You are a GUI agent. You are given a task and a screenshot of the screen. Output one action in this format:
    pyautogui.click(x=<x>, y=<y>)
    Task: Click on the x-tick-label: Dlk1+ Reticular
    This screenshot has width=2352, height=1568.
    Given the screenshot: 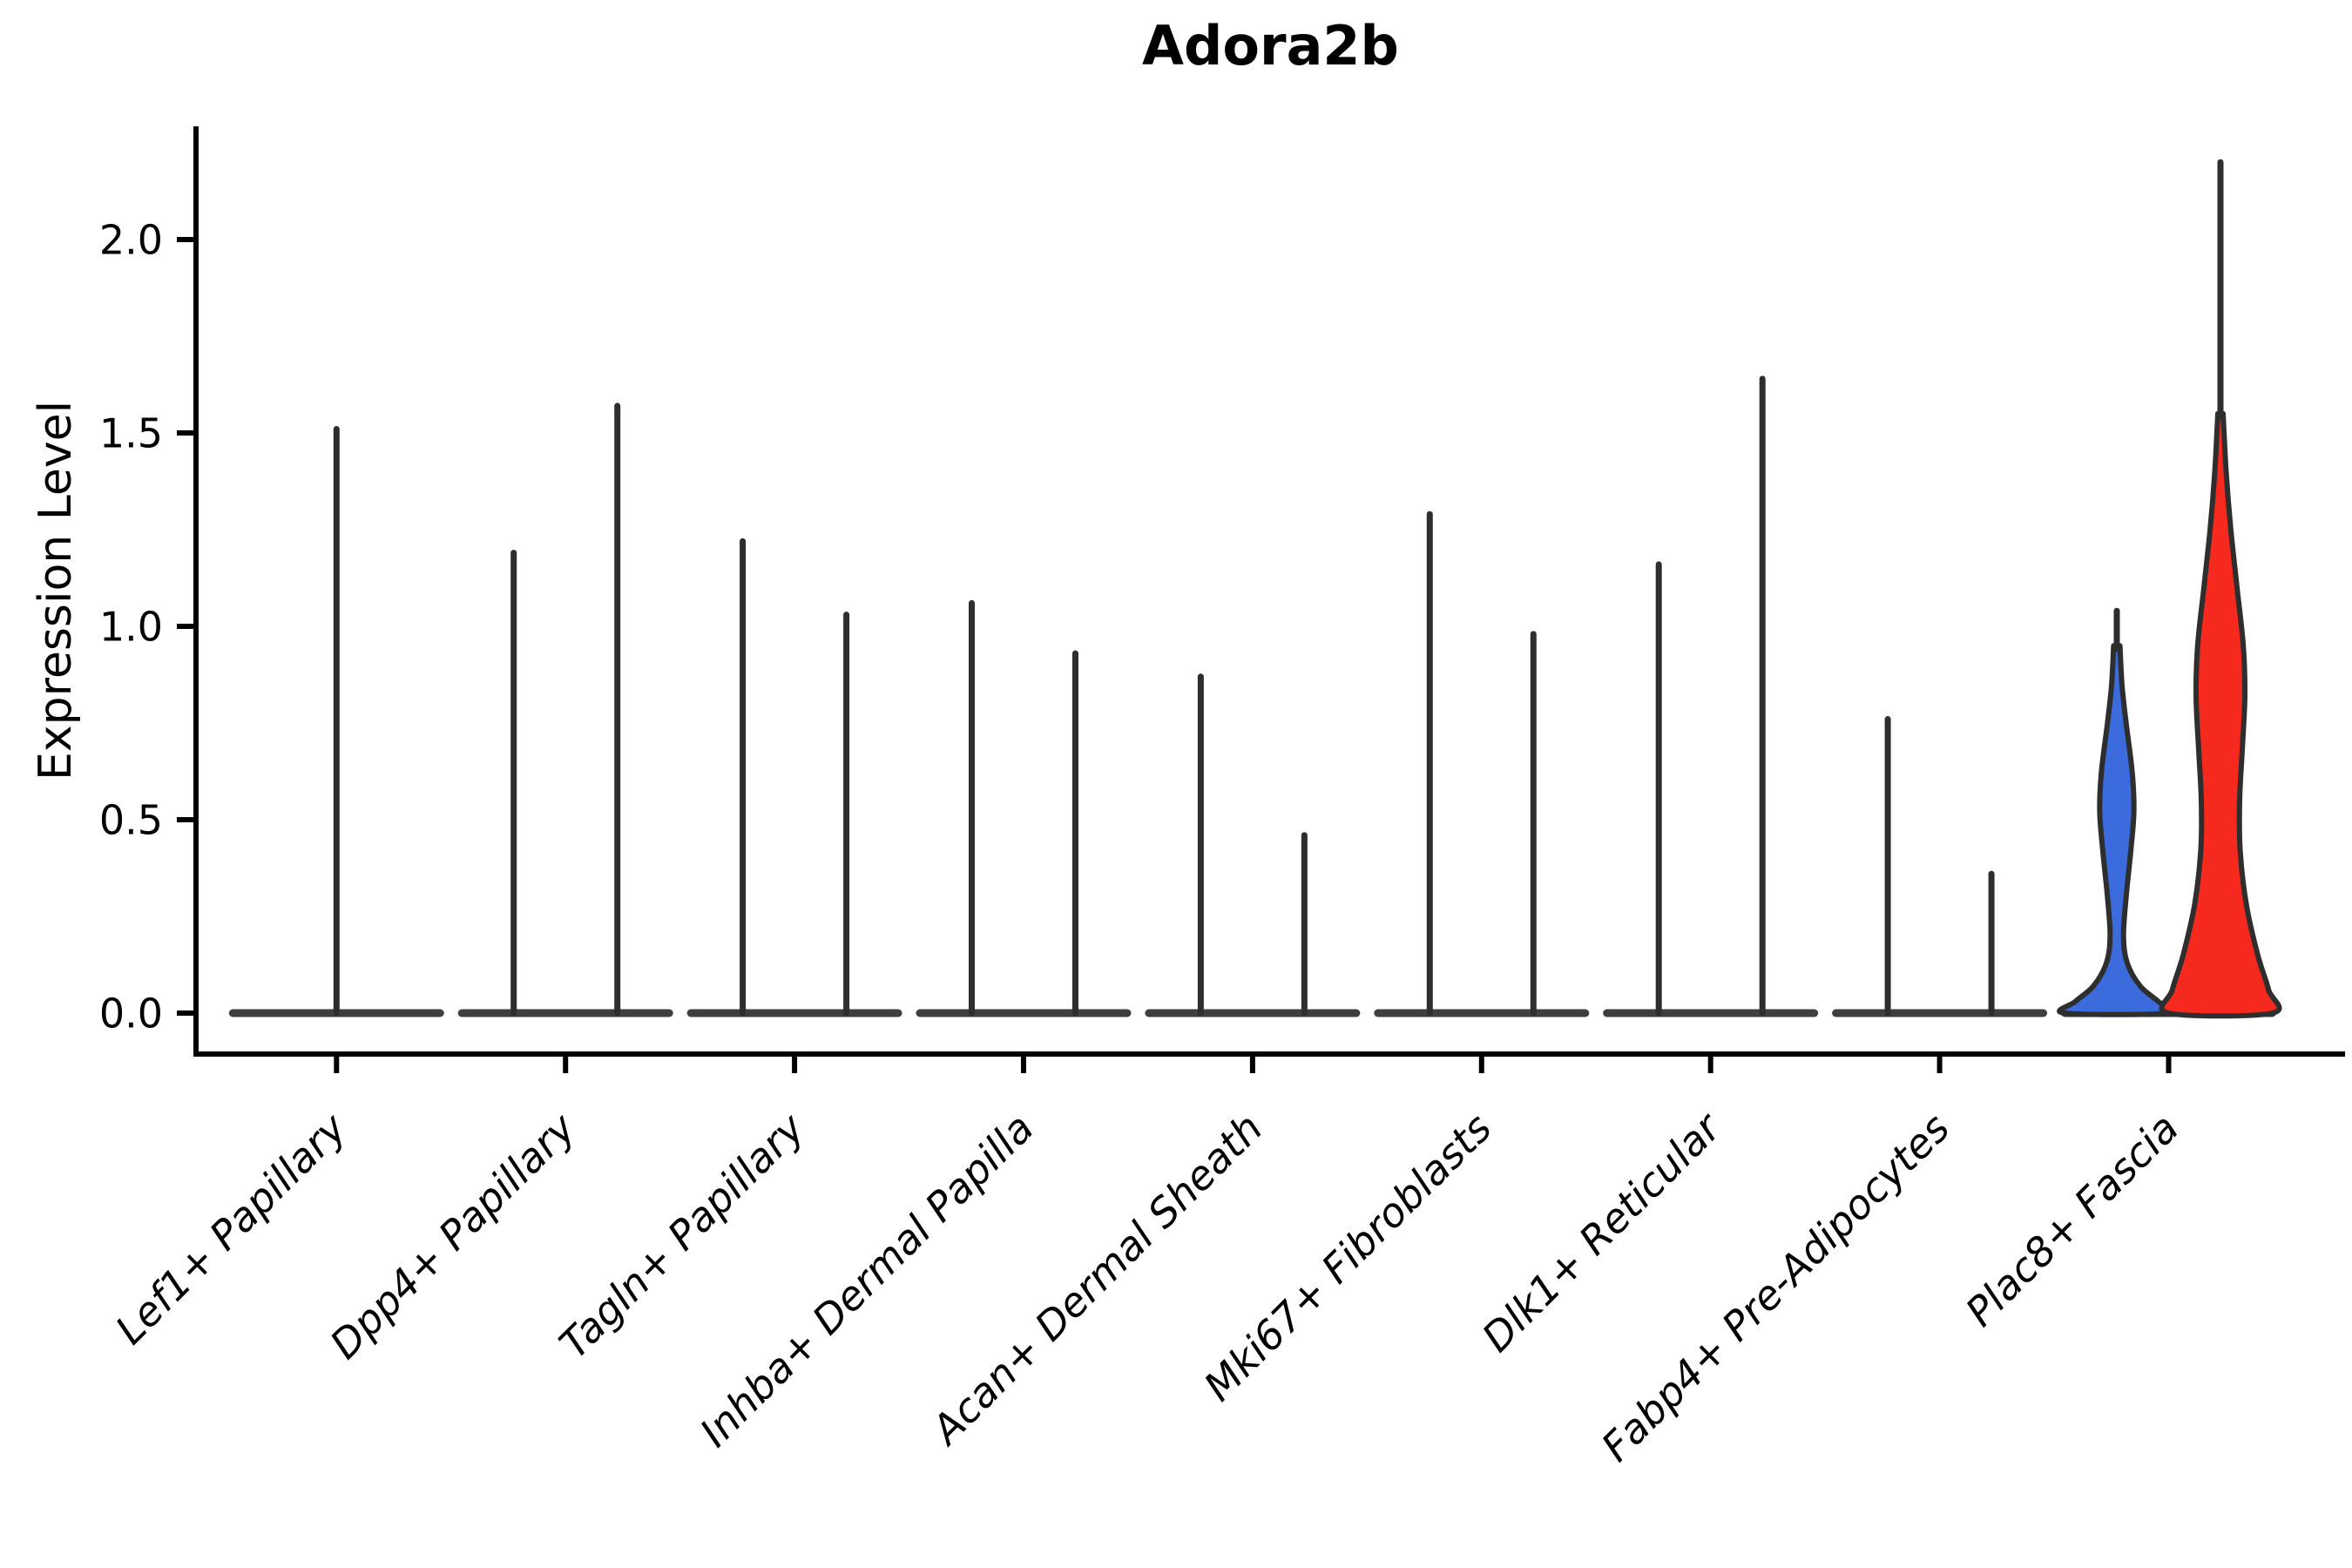 What is the action you would take?
    pyautogui.click(x=1602, y=1231)
    